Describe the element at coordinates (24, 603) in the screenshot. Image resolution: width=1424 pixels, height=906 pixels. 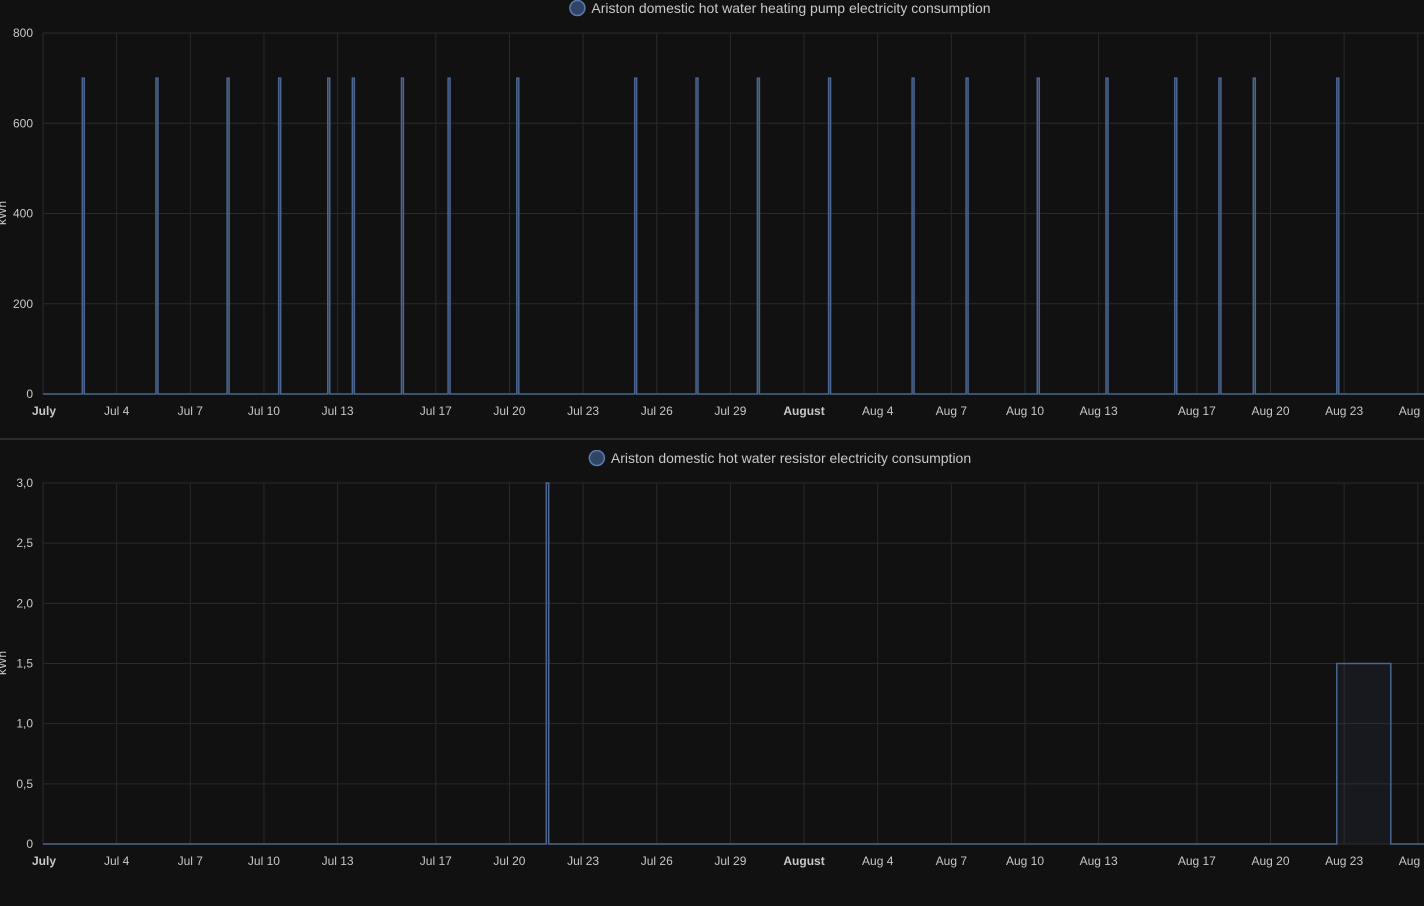
I see `y-tick-label: 2,0` at that location.